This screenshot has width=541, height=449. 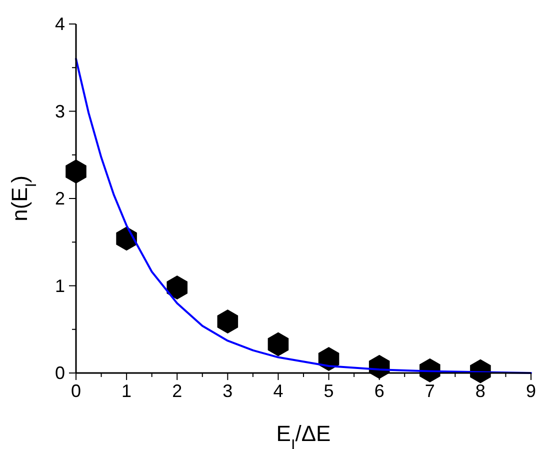 I want to click on x-tick-label: 6, so click(x=379, y=391).